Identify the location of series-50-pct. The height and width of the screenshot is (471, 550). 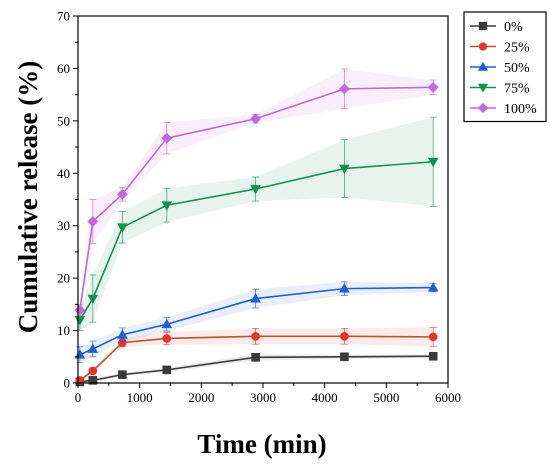
(256, 322).